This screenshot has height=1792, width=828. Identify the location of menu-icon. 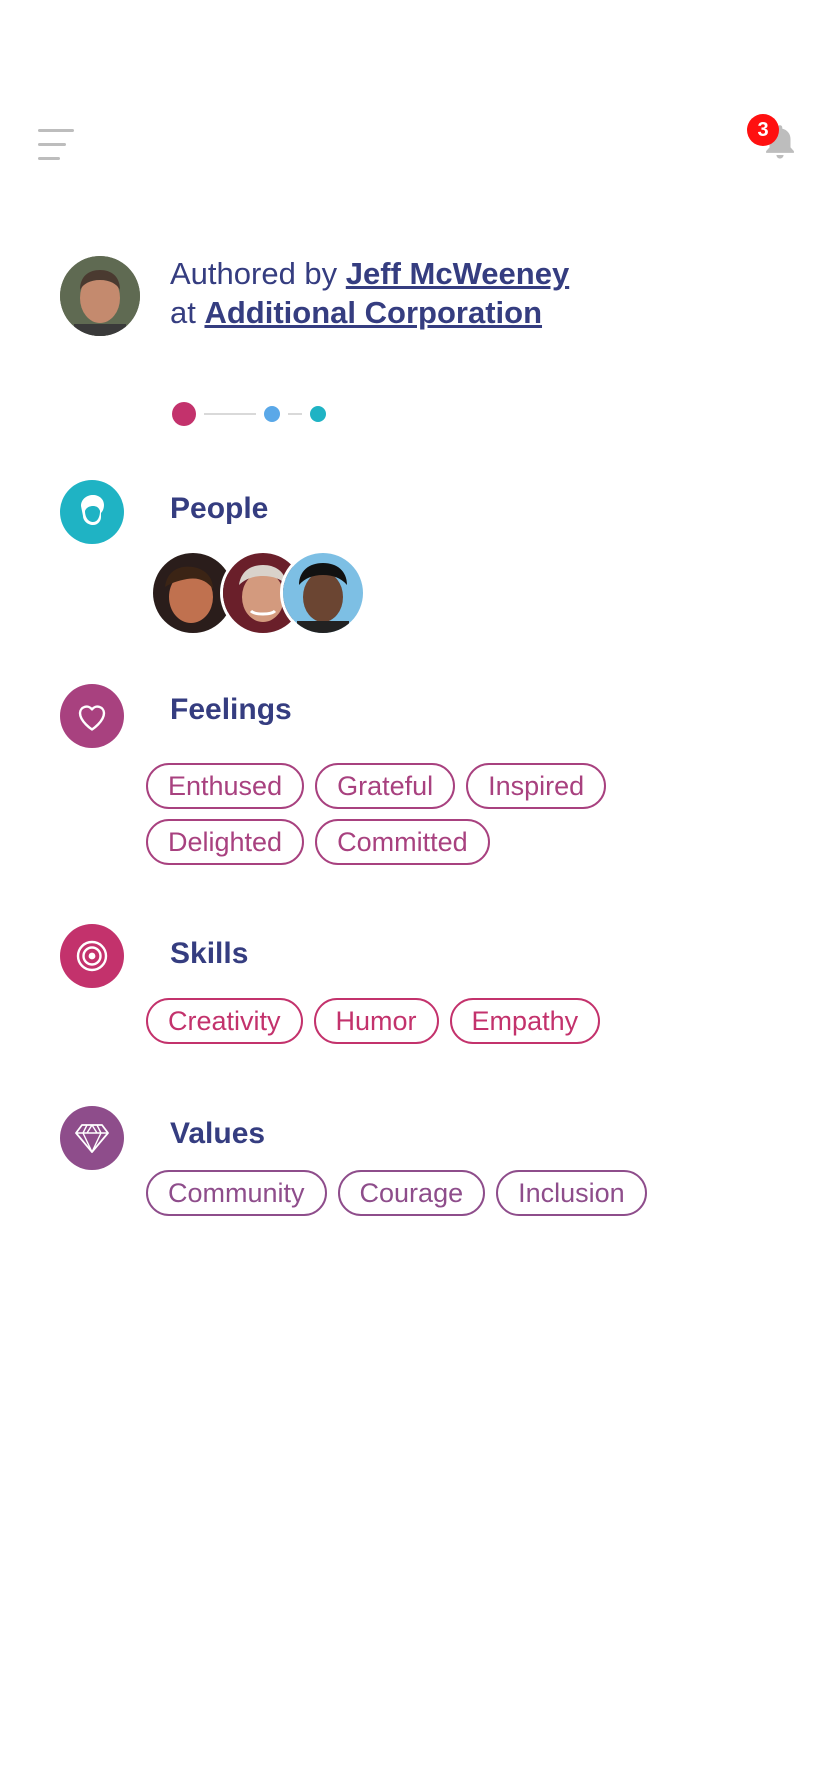
(58, 146).